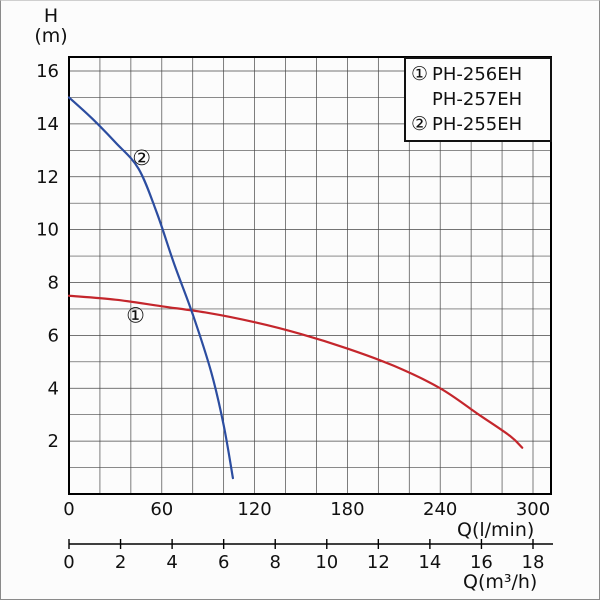 The width and height of the screenshot is (600, 600). I want to click on legend-label: PH-256EH, so click(477, 74).